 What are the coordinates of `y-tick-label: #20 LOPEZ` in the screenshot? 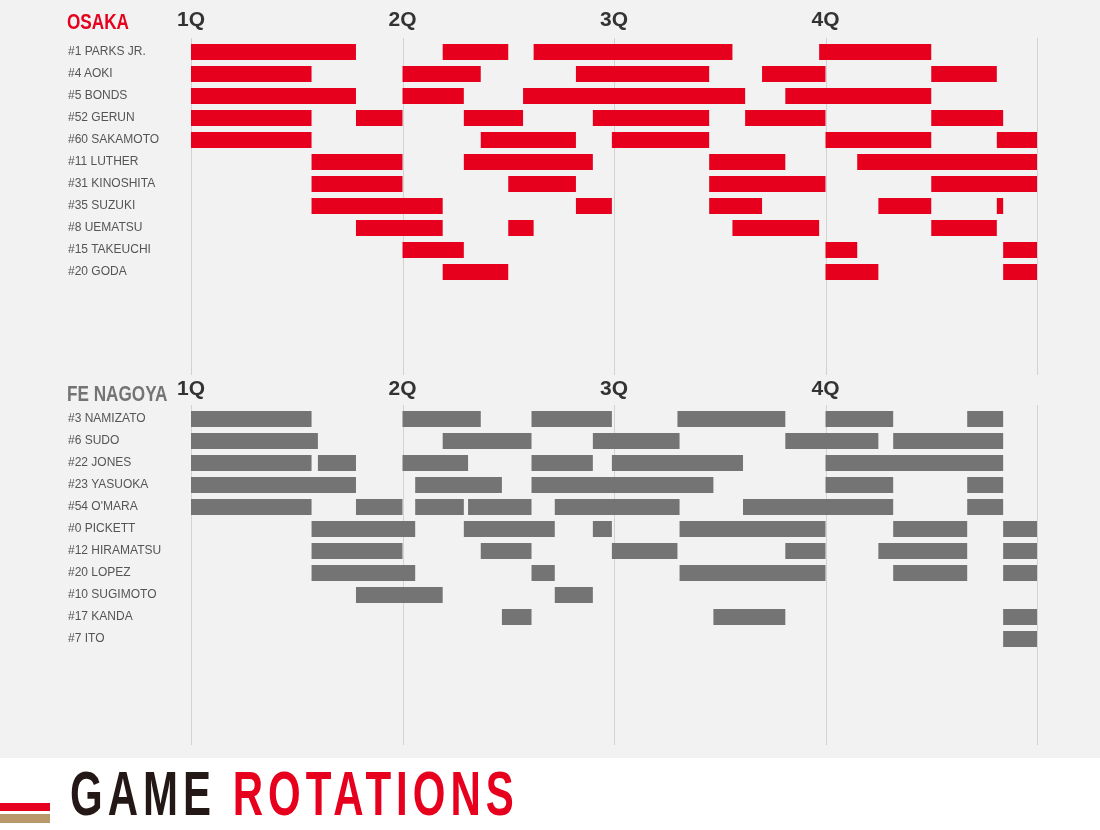 It's located at (99, 572).